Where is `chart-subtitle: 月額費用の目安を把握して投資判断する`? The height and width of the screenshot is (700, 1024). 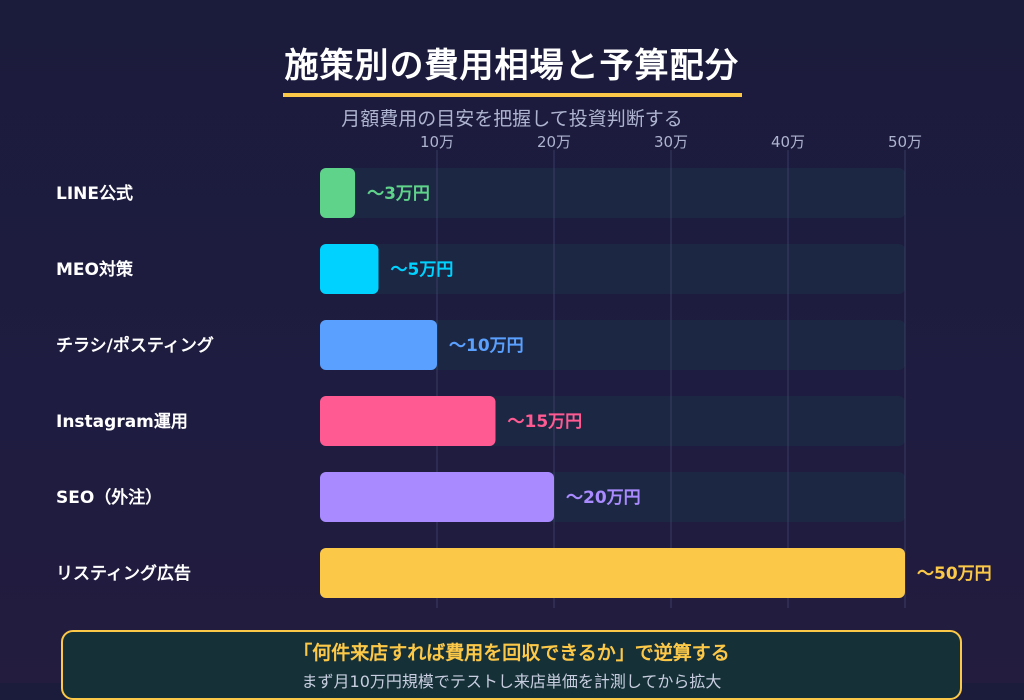
chart-subtitle: 月額費用の目安を把握して投資判断する is located at coordinates (512, 119).